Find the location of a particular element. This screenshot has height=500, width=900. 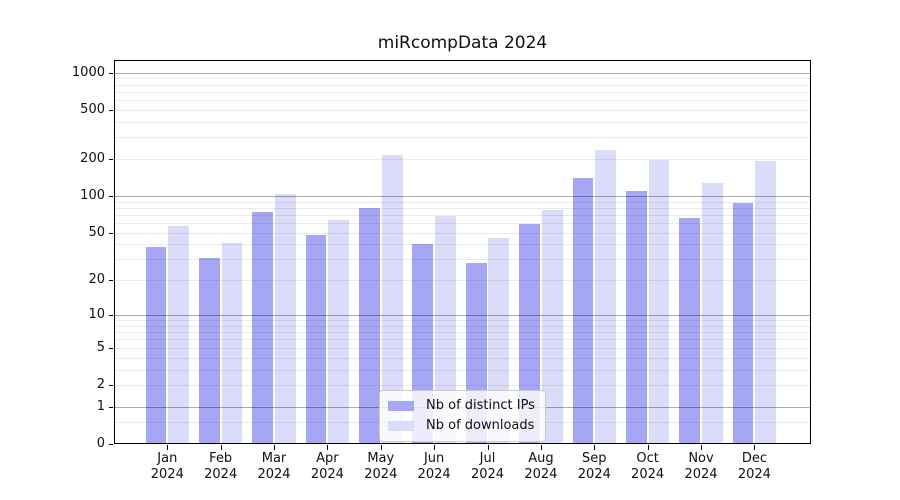

bar-ips-oct is located at coordinates (636, 317).